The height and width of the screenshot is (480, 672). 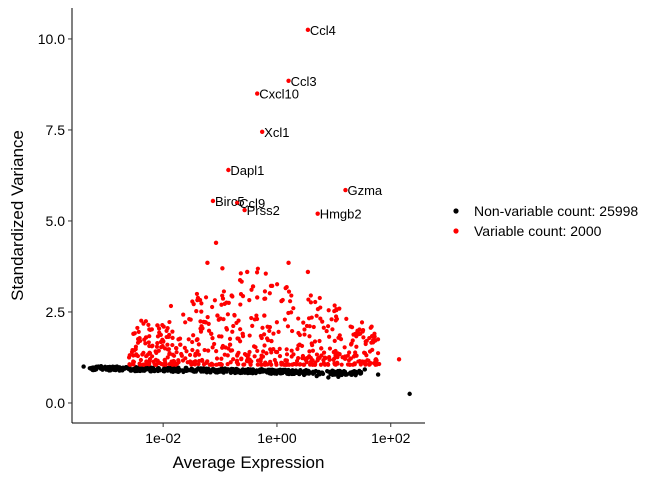 I want to click on gene-label-ccl3: Ccl3, so click(x=304, y=81).